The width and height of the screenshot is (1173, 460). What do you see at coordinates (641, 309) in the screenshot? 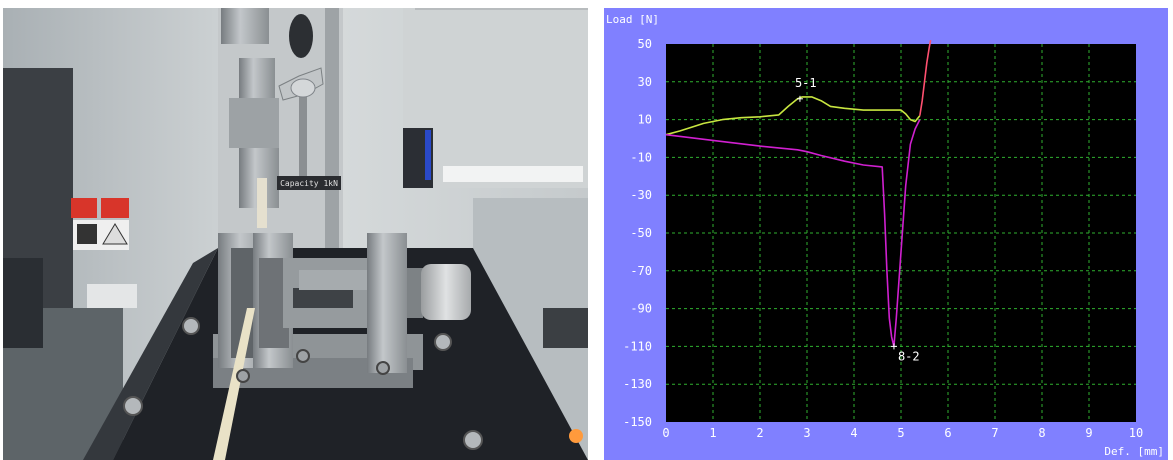
I see `y-tick-label: -90` at bounding box center [641, 309].